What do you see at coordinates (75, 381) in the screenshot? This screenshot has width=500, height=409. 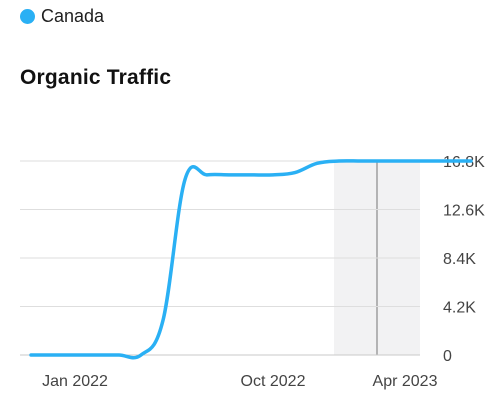 I see `x-tick-label: Jan 2022` at bounding box center [75, 381].